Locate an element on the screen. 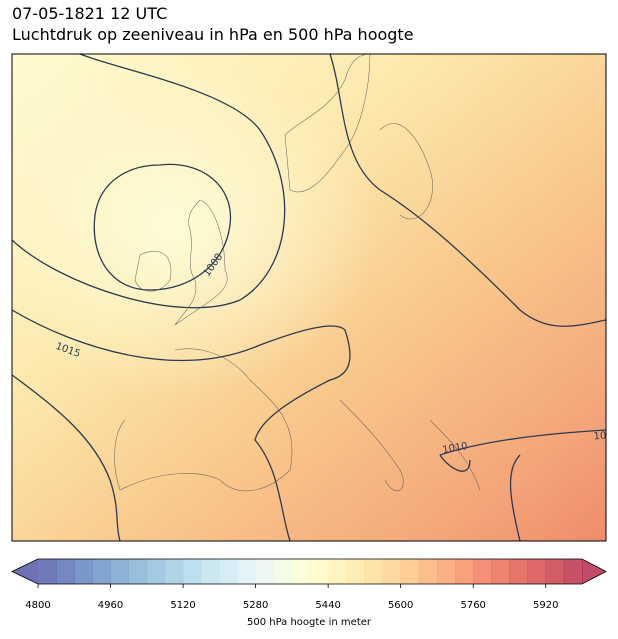 This screenshot has height=639, width=618. isobar-label: 1010 is located at coordinates (455, 448).